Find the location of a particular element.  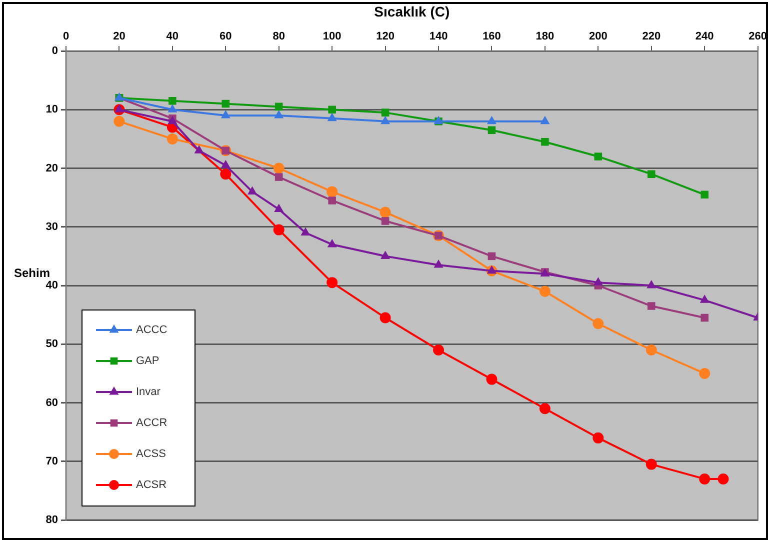

y-tick-label: 40 is located at coordinates (52, 286).